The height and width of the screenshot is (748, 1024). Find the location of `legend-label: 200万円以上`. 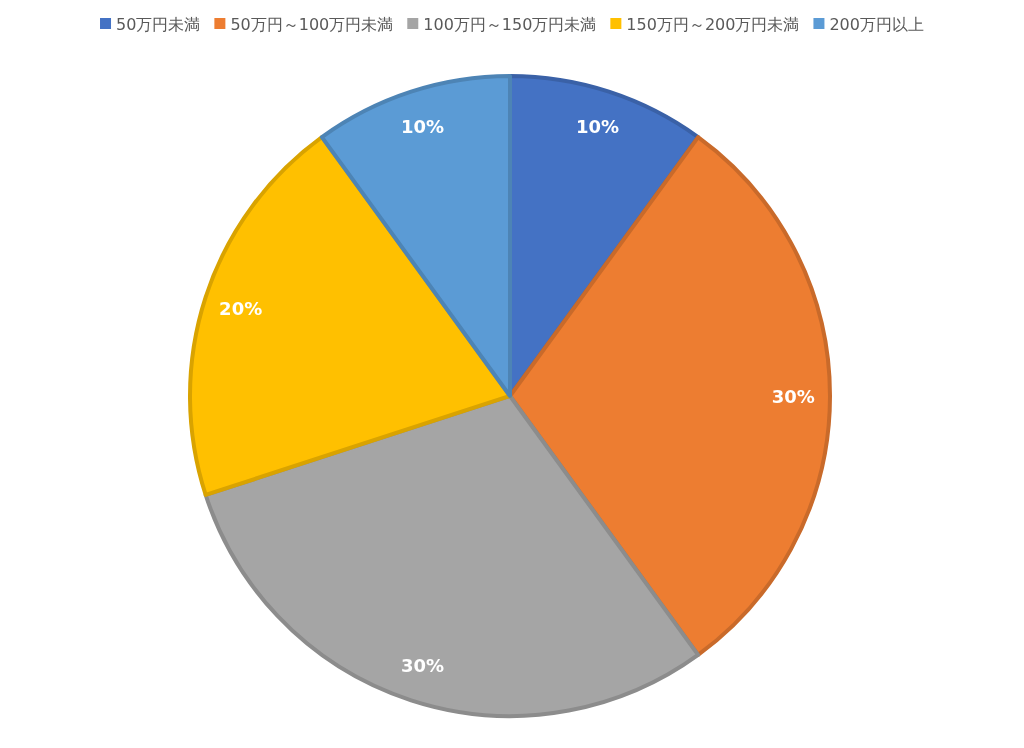

legend-label: 200万円以上 is located at coordinates (876, 24).